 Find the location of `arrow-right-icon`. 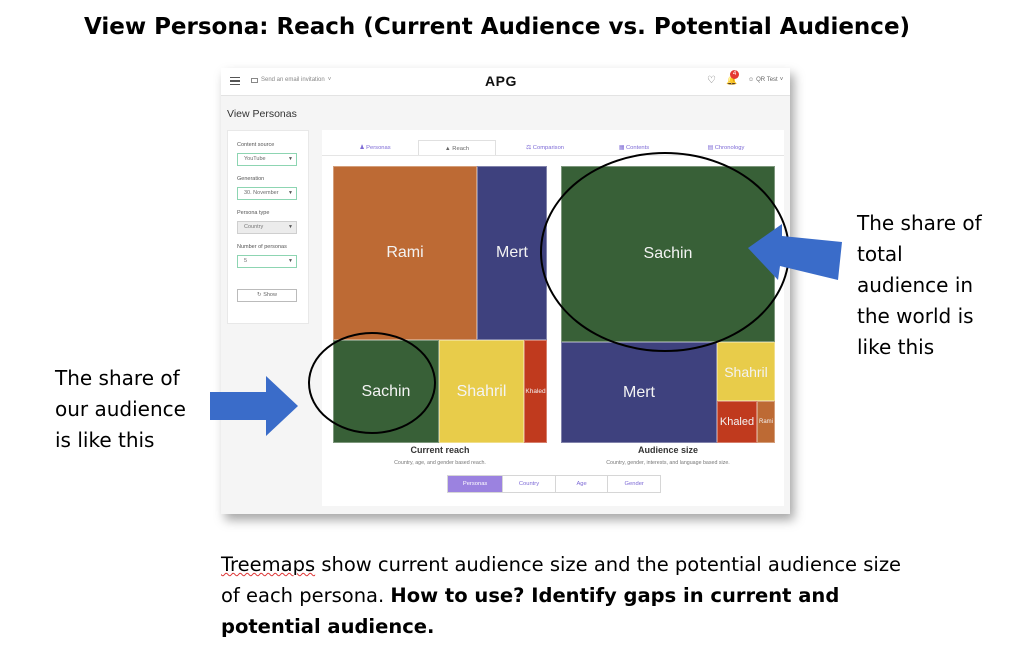

arrow-right-icon is located at coordinates (254, 406).